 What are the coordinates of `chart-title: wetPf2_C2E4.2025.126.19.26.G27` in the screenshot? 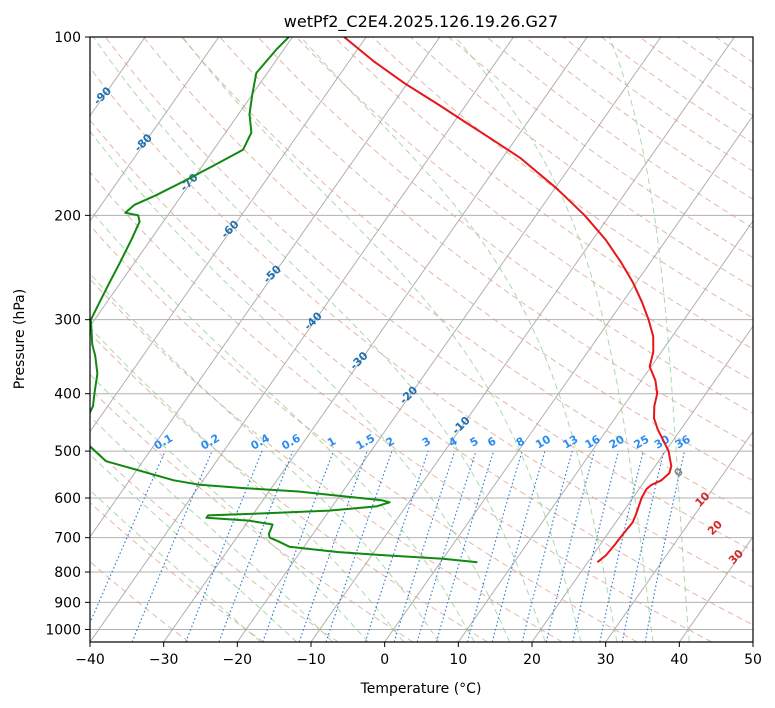 It's located at (421, 22).